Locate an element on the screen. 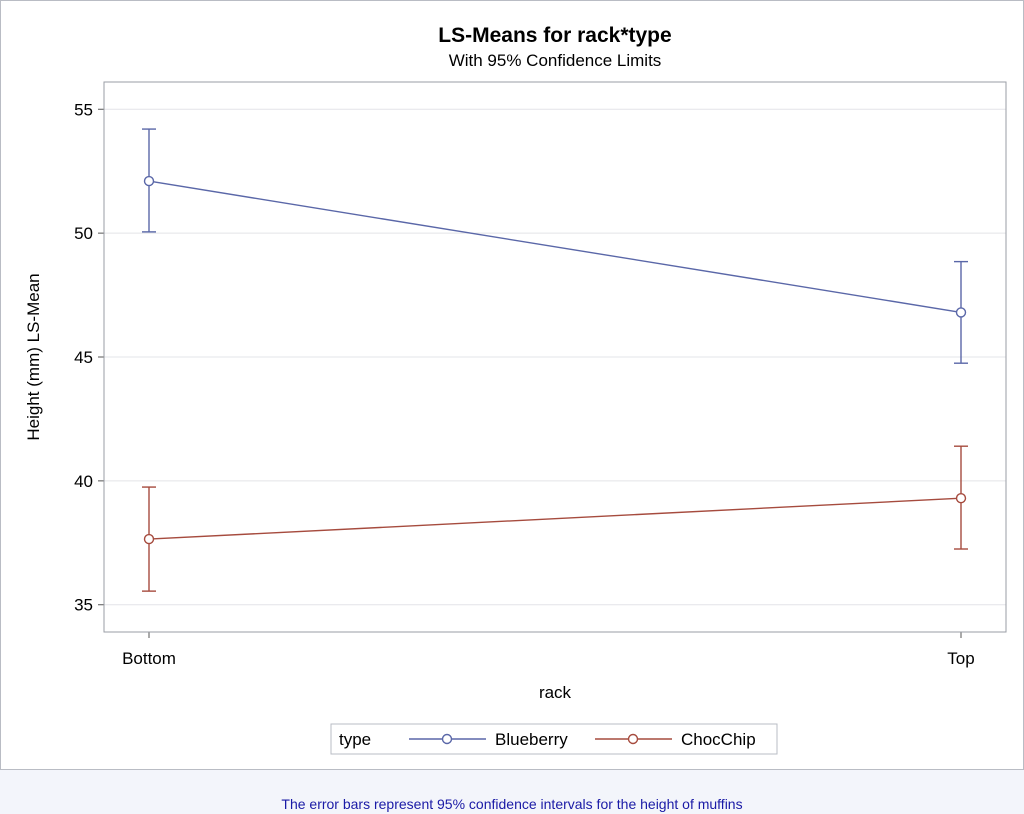 This screenshot has width=1024, height=814. legend: type Blueberry ChocChip is located at coordinates (554, 739).